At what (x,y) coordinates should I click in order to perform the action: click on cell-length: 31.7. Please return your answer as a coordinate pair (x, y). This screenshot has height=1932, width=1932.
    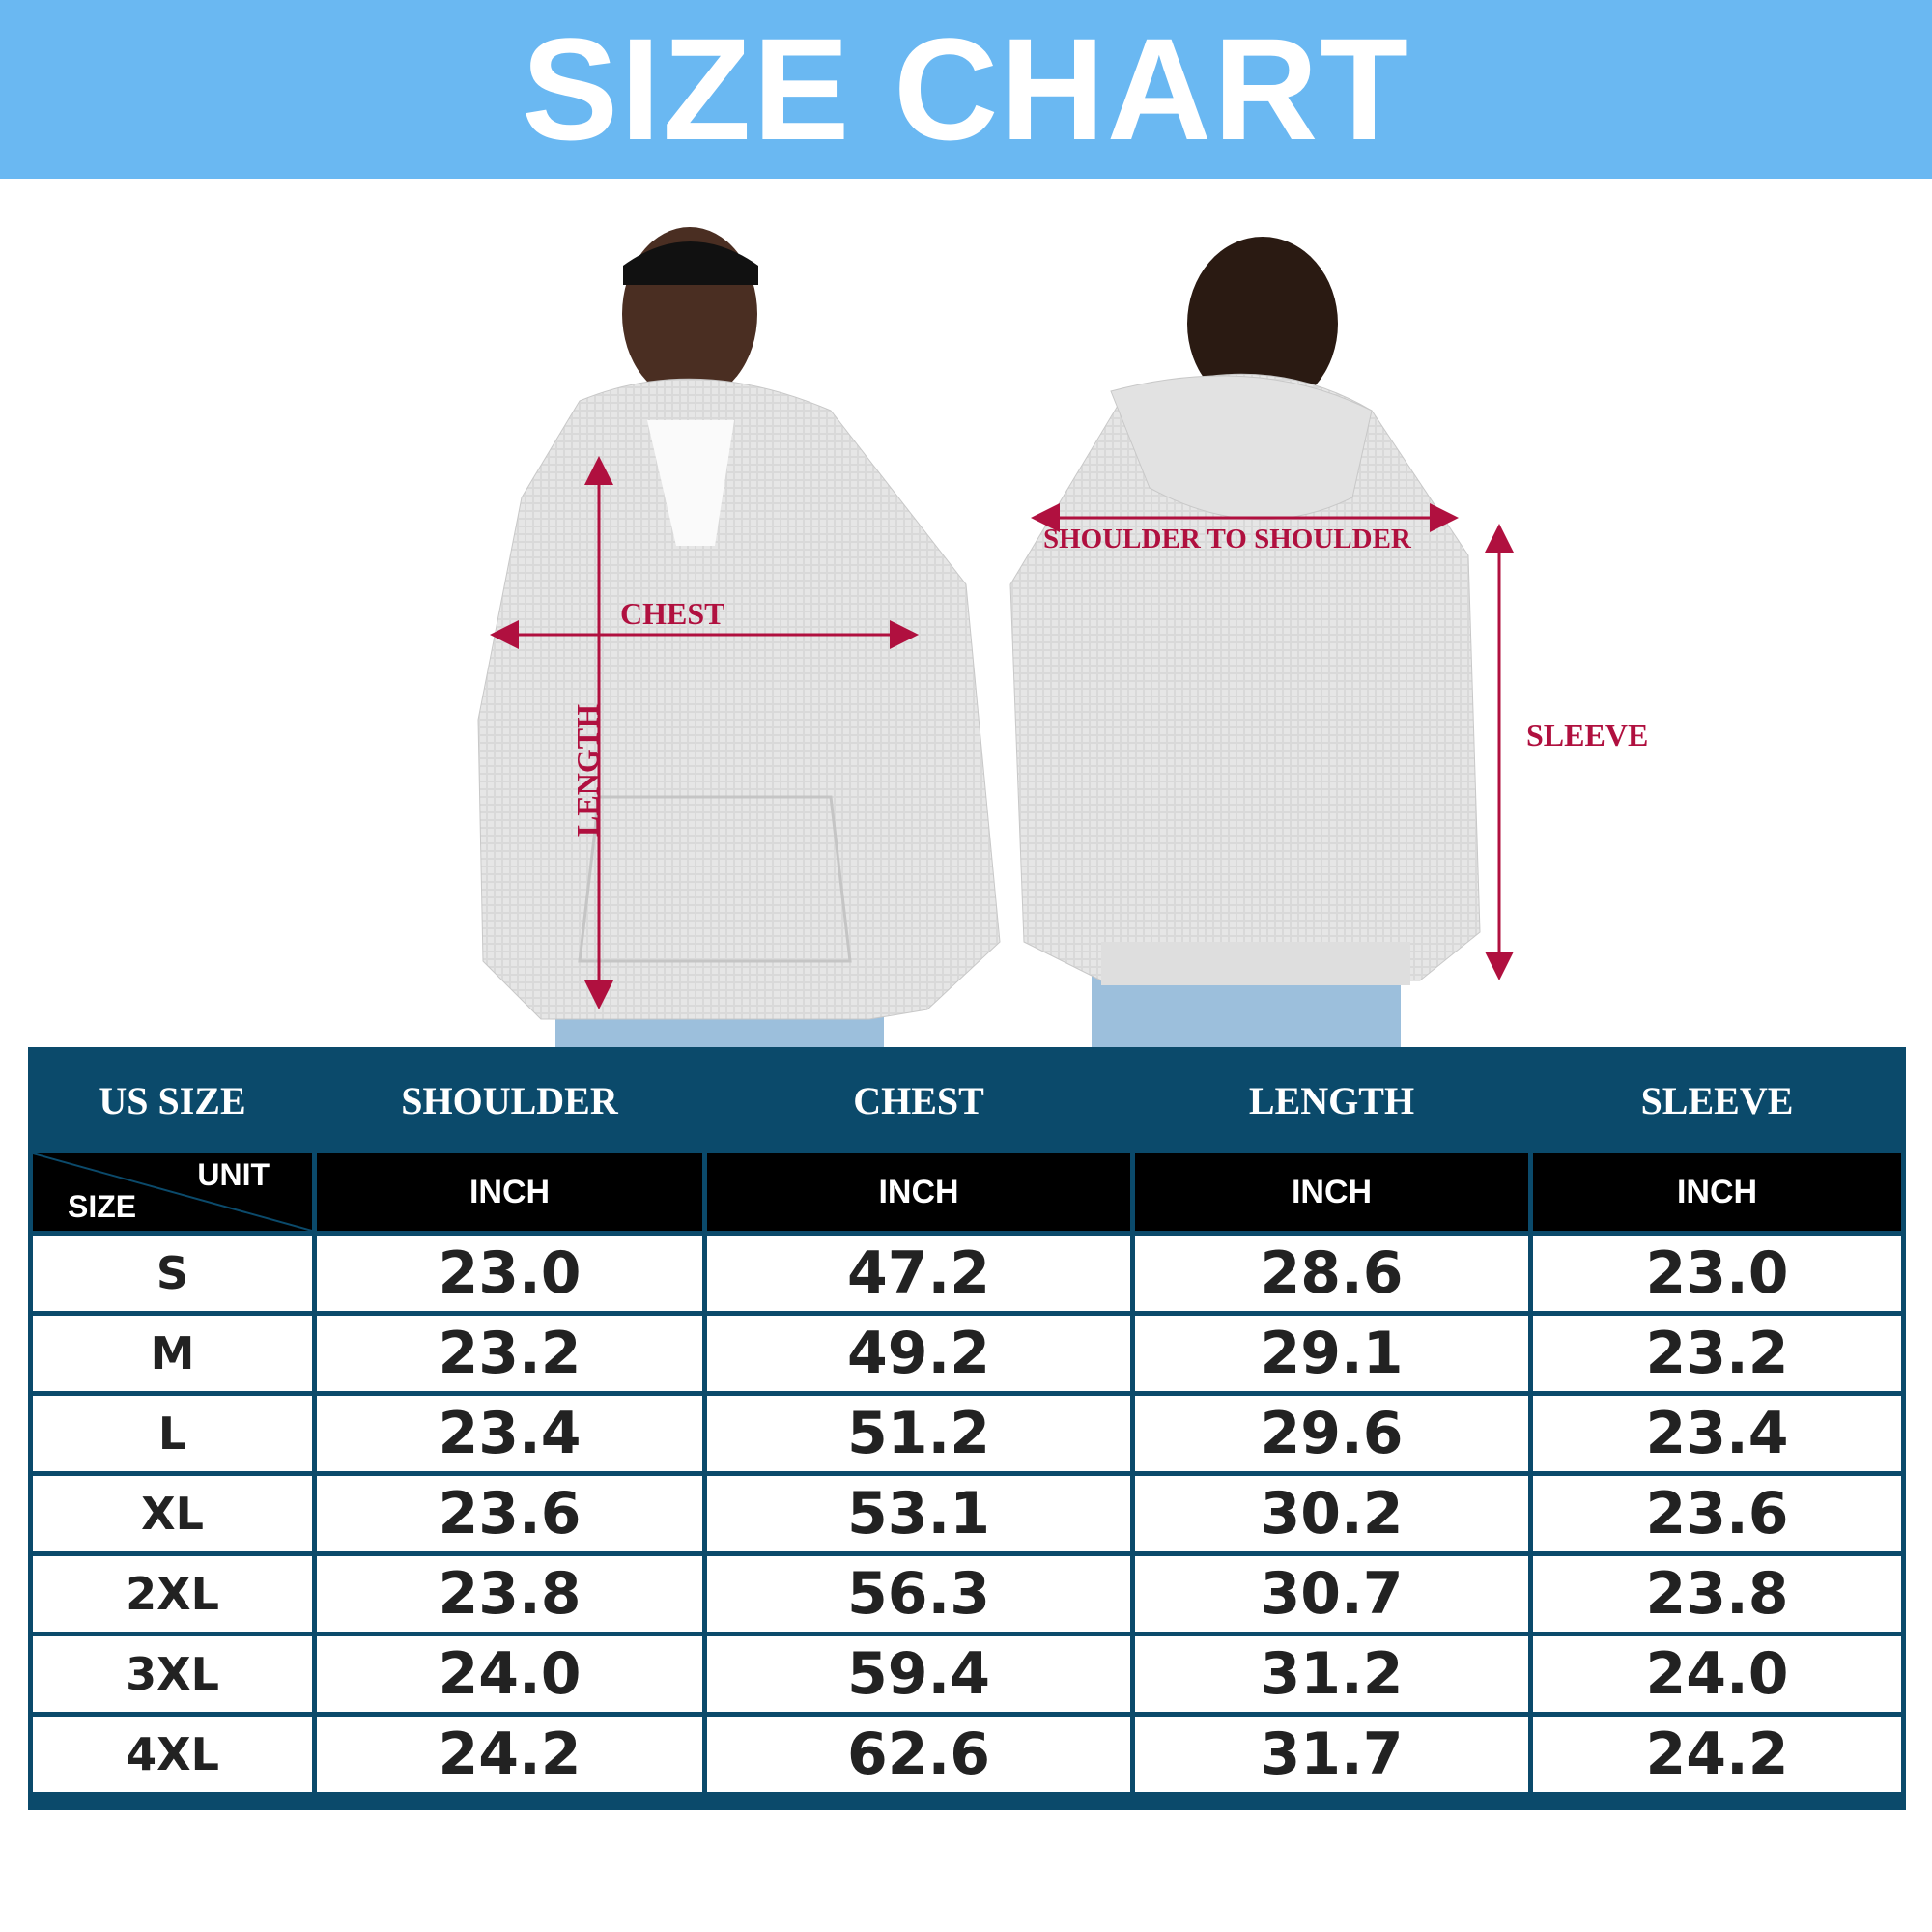
    Looking at the image, I should click on (1331, 1754).